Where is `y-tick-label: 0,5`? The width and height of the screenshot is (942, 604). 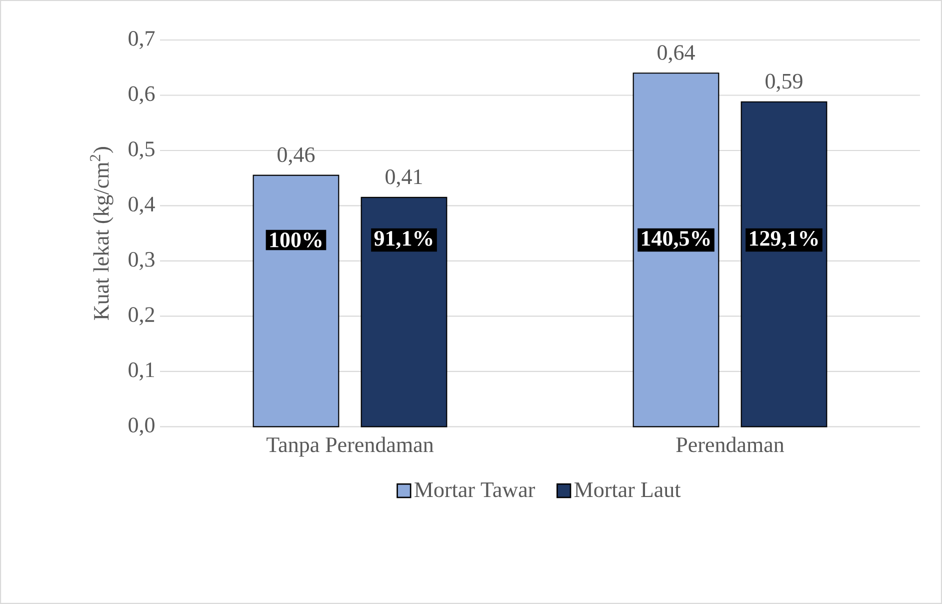
y-tick-label: 0,5 is located at coordinates (141, 150).